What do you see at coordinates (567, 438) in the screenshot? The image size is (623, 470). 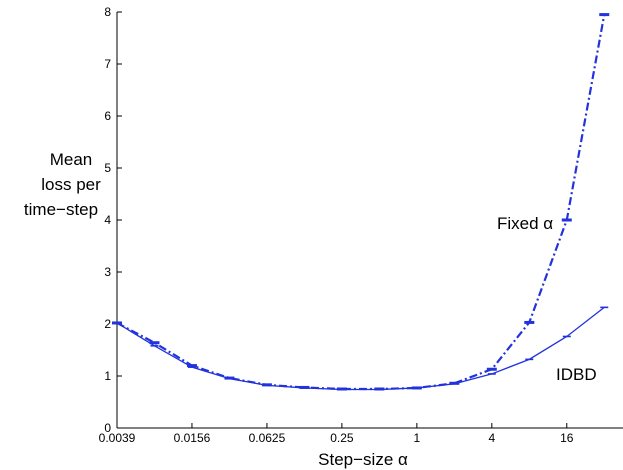 I see `x-tick-label: 16` at bounding box center [567, 438].